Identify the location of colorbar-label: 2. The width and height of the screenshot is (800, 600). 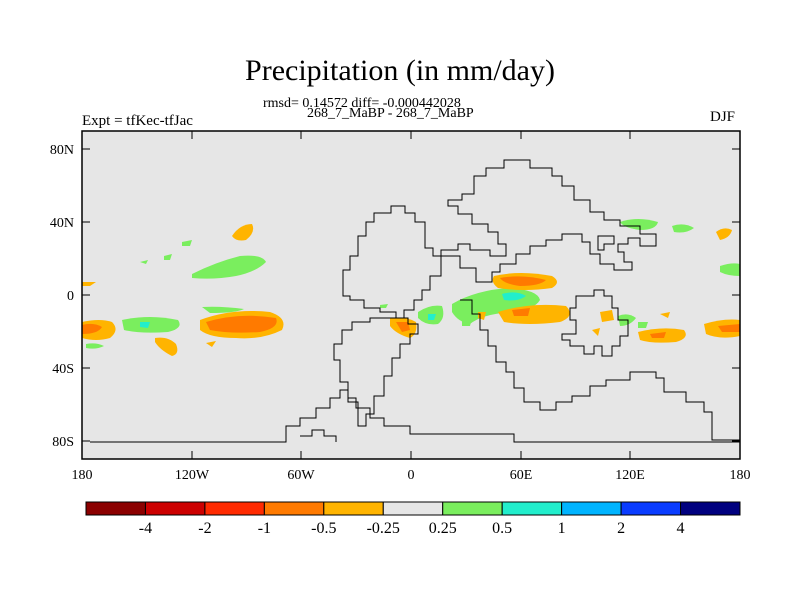
(621, 528).